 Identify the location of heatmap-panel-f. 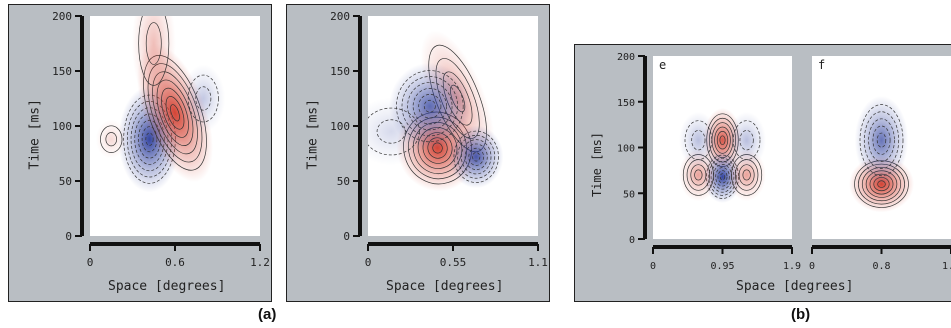
(881, 147).